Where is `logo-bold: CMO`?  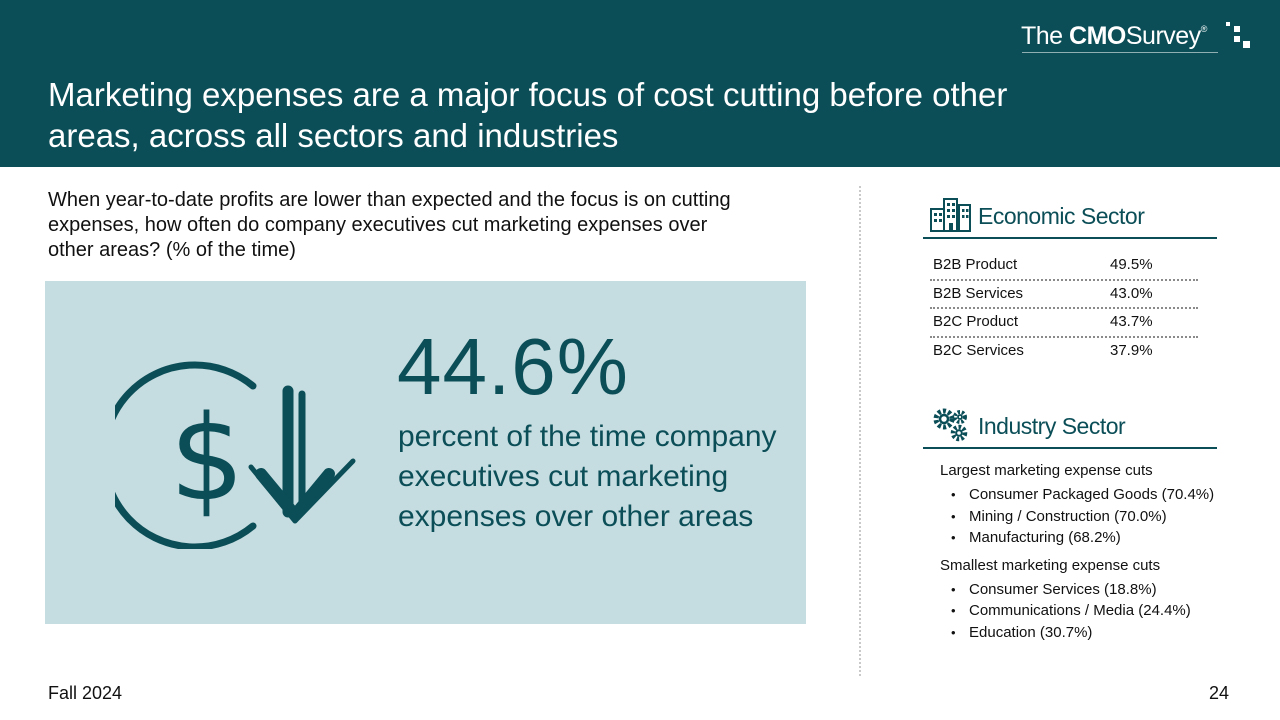
logo-bold: CMO is located at coordinates (1097, 36).